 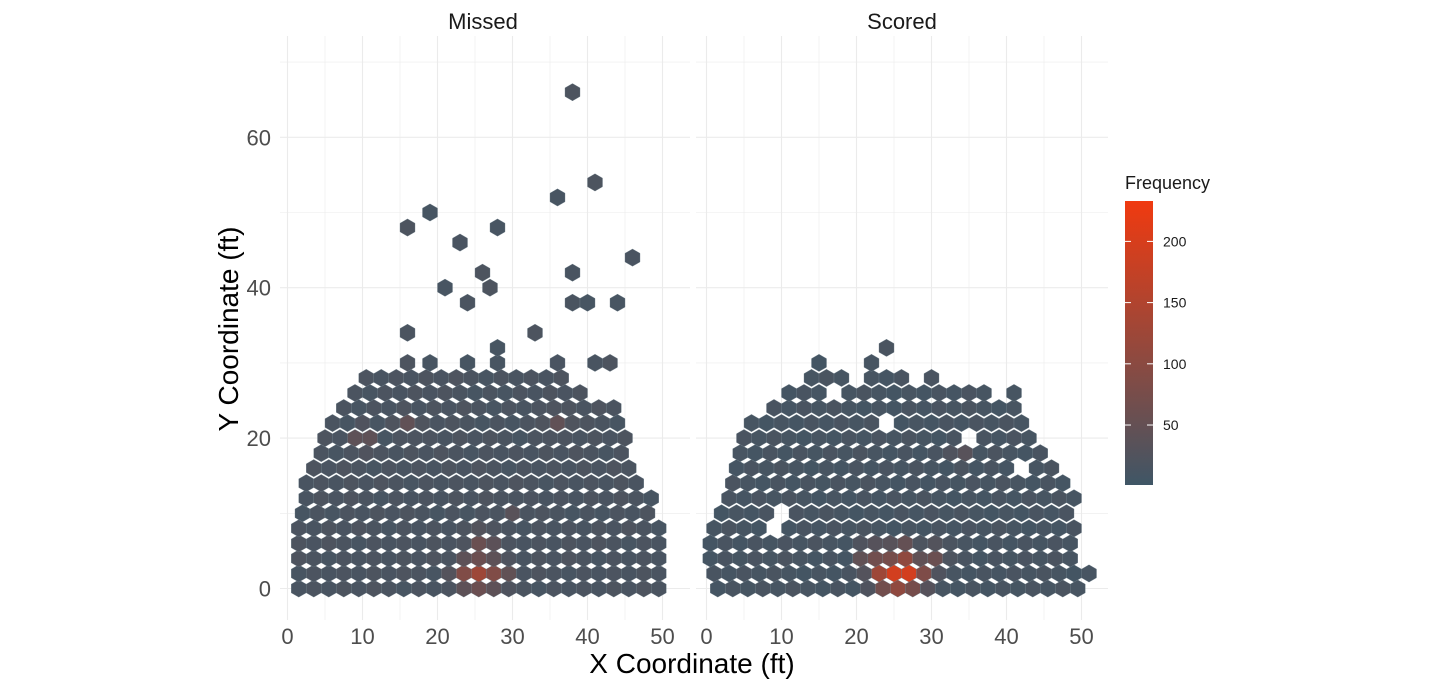 What do you see at coordinates (1167, 329) in the screenshot?
I see `legend: Frequency 50 100 150 200` at bounding box center [1167, 329].